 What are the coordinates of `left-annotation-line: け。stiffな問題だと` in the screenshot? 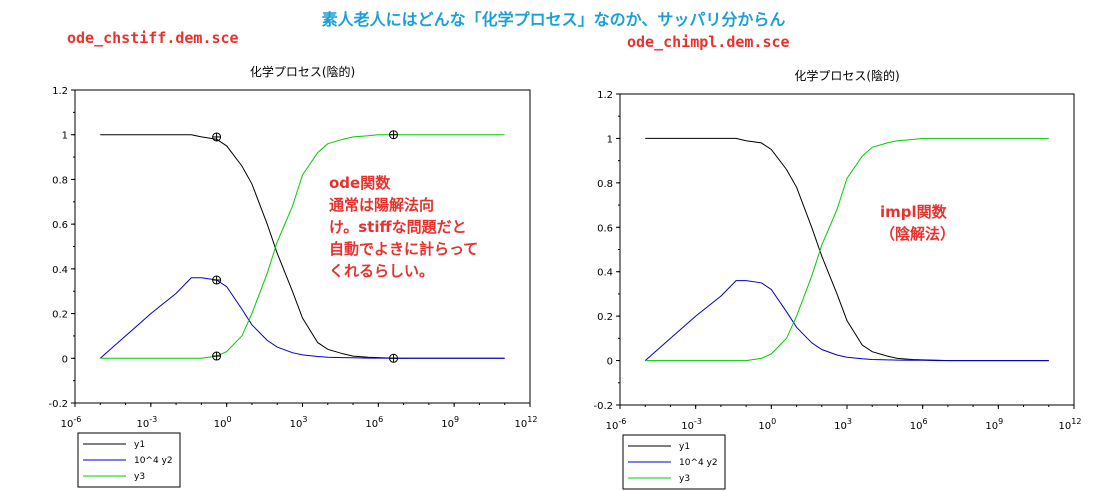 It's located at (398, 227).